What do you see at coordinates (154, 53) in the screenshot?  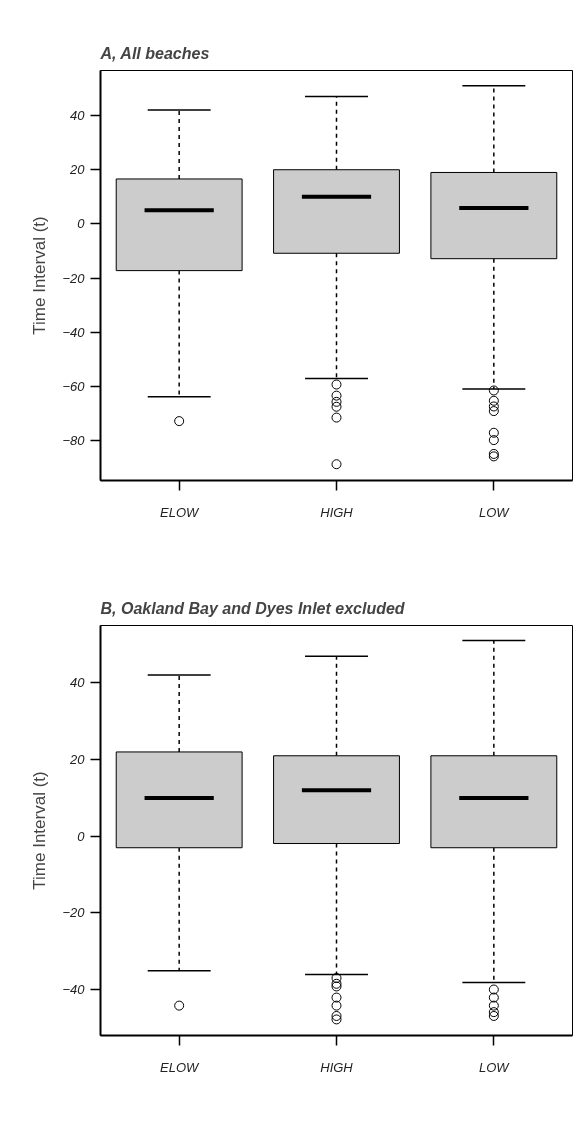 I see `chart-title: A, All beaches` at bounding box center [154, 53].